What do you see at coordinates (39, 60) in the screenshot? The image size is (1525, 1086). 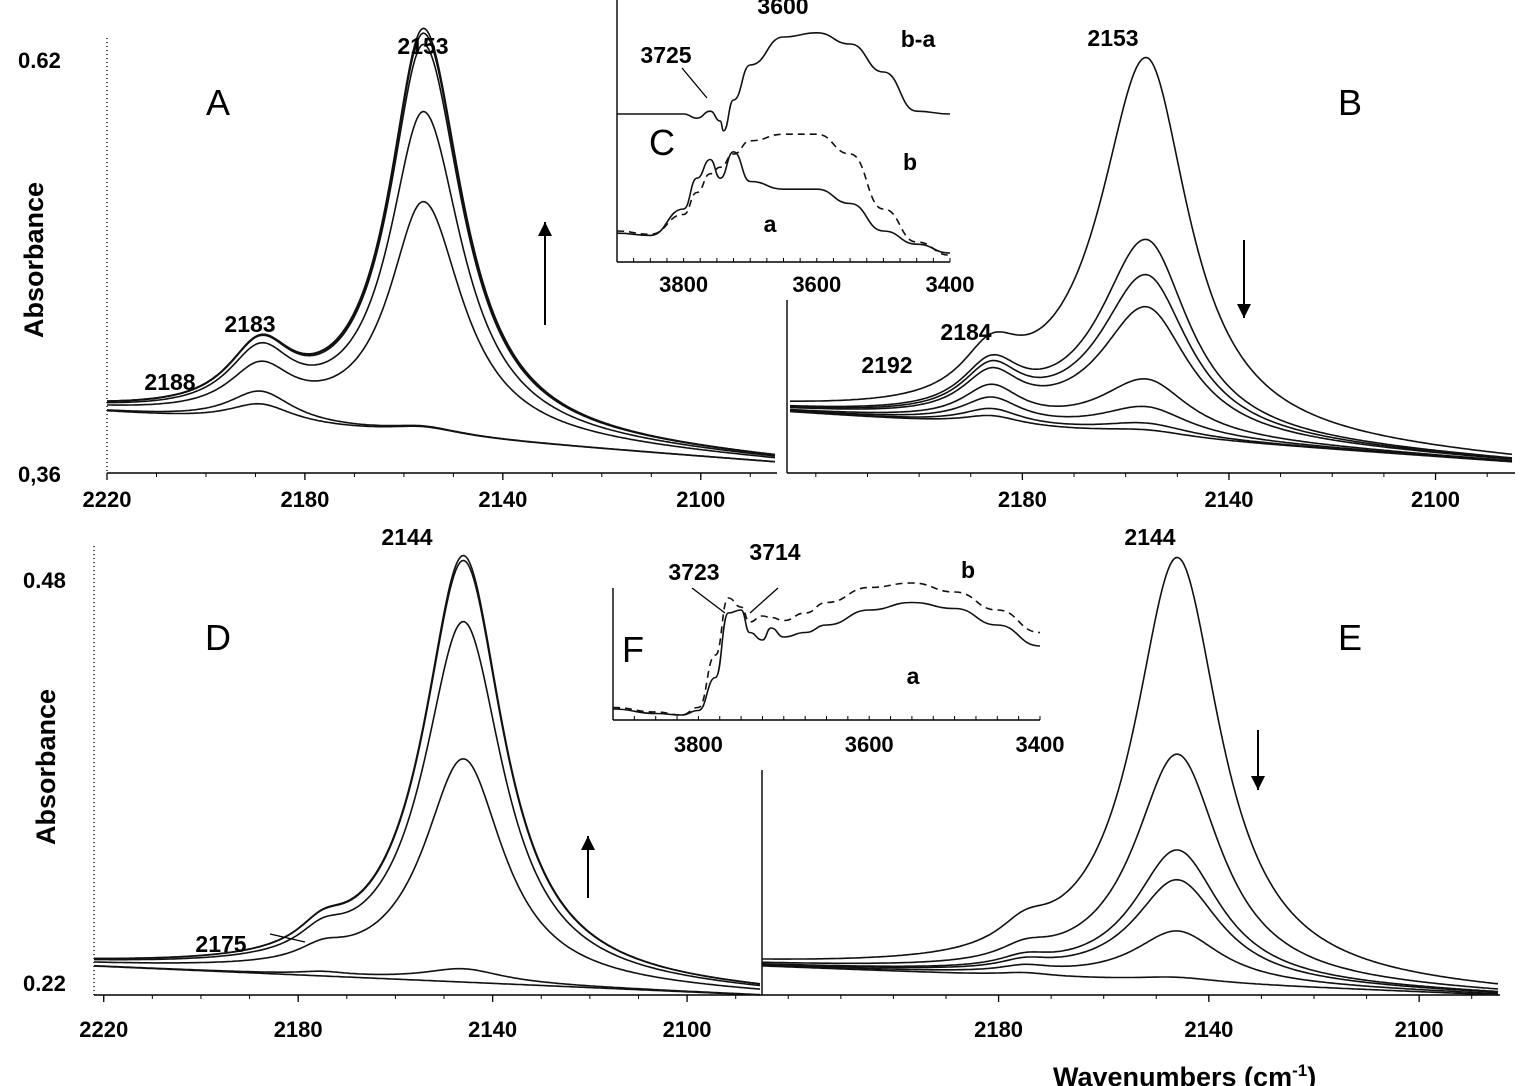 I see `y-tick-label: 0.62` at bounding box center [39, 60].